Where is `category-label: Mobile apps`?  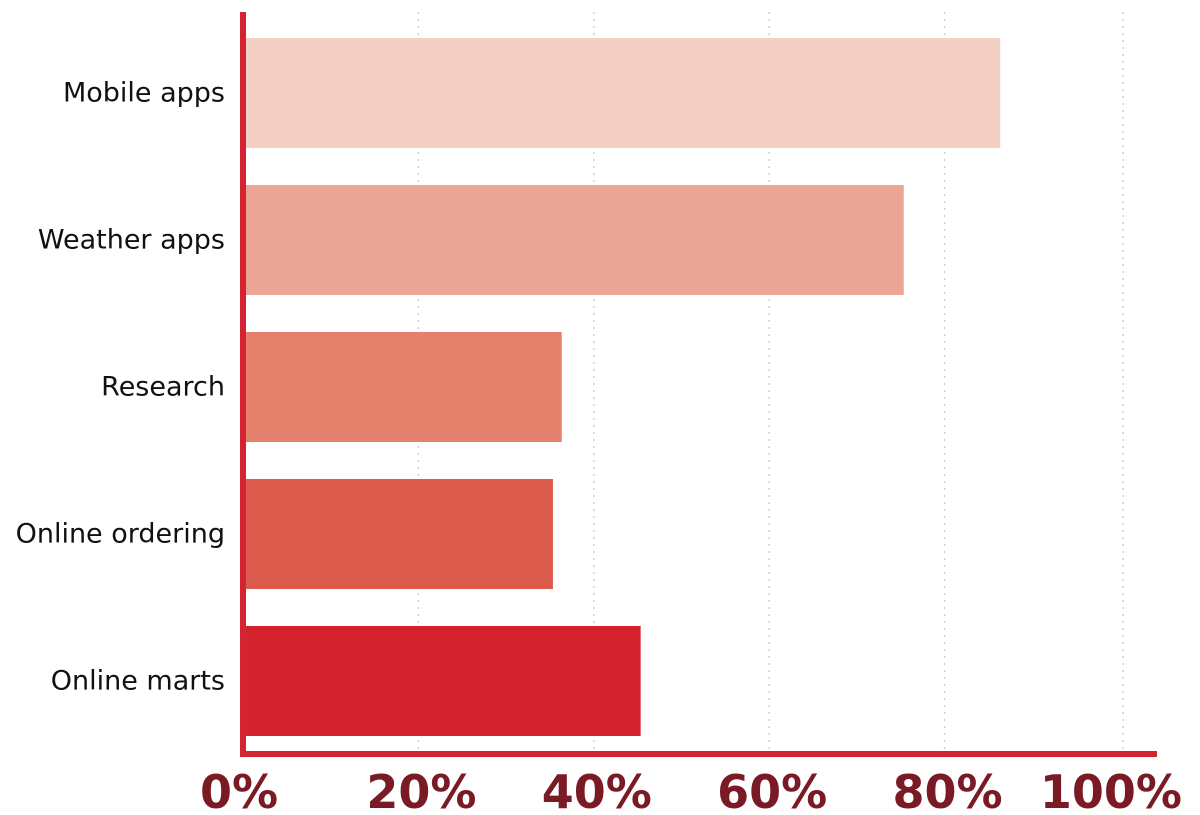
category-label: Mobile apps is located at coordinates (144, 93).